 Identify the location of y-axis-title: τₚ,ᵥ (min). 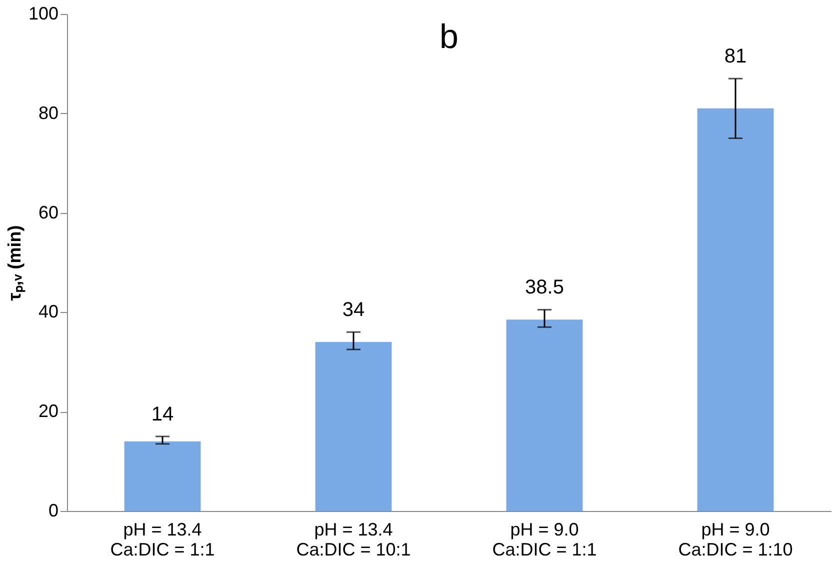
(15, 263).